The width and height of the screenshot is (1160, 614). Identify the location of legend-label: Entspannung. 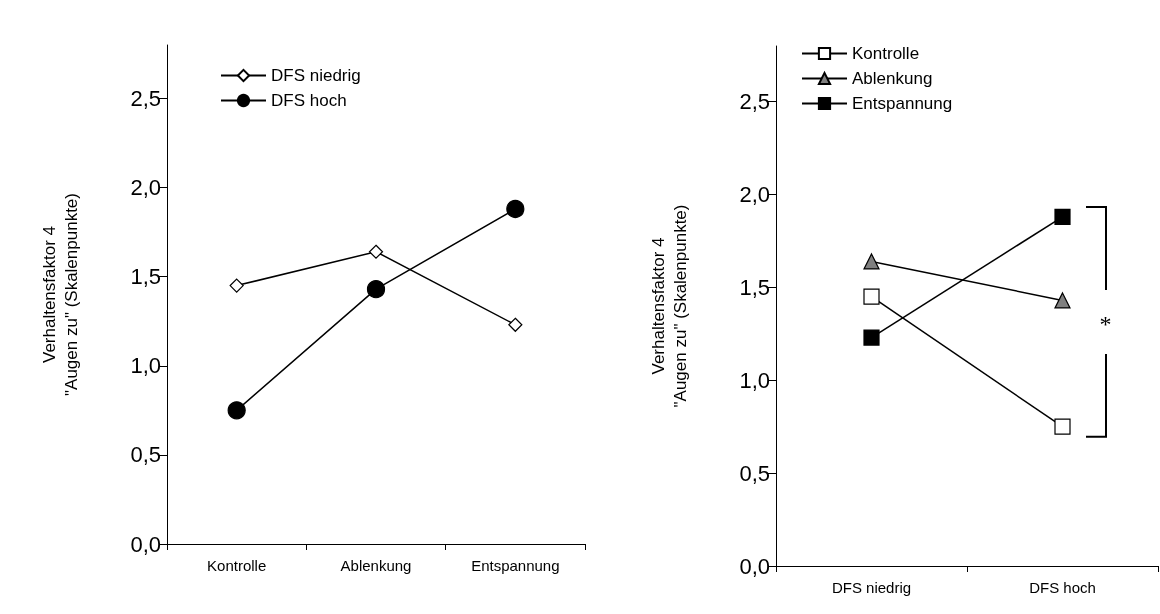
(902, 103).